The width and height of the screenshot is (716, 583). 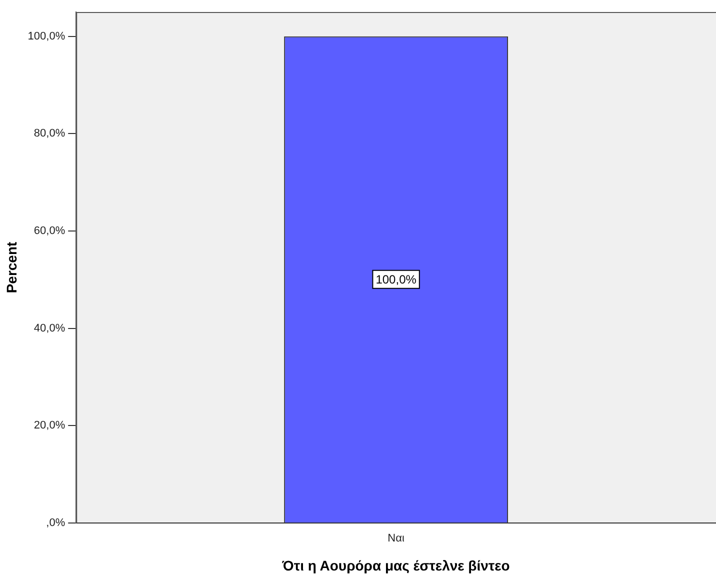 I want to click on x-axis-title: Ότι η Αουρόρα μας έστελνε βίντεο, so click(x=395, y=565).